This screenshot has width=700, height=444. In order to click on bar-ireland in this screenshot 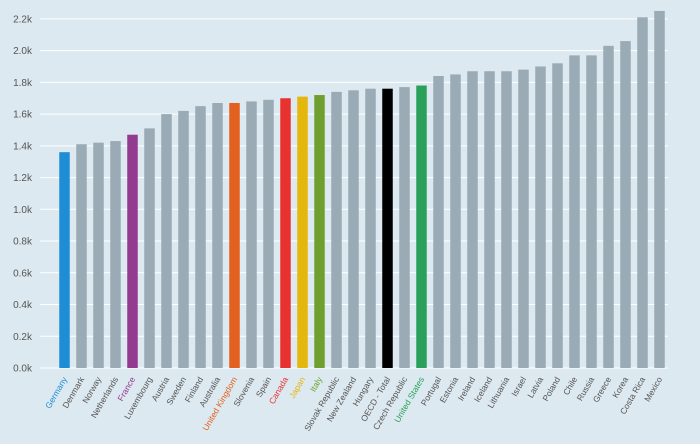, I will do `click(472, 219)`.